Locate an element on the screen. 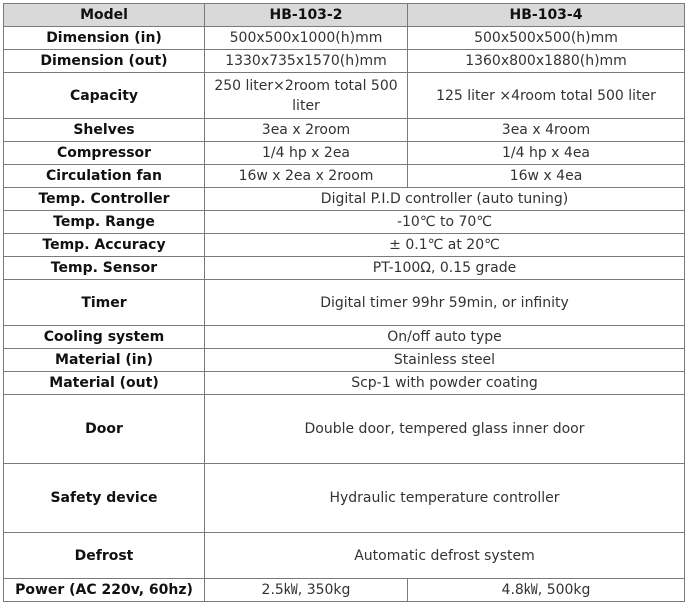 Image resolution: width=687 pixels, height=610 pixels. table-row: Temp. Sensor PT-100Ω, 0.15 grade is located at coordinates (344, 268).